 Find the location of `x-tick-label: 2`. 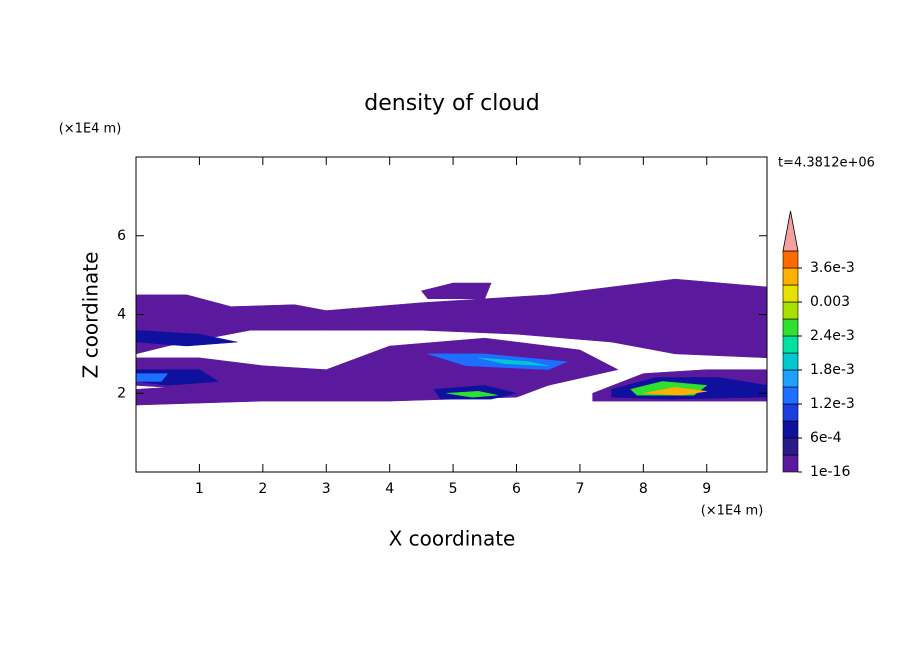

x-tick-label: 2 is located at coordinates (262, 489).